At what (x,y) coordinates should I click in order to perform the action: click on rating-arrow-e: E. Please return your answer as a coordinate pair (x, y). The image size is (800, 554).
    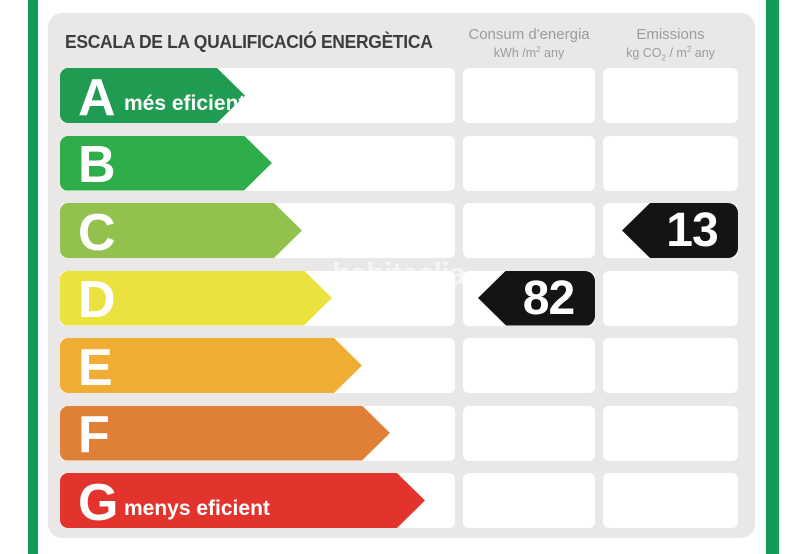
    Looking at the image, I should click on (211, 365).